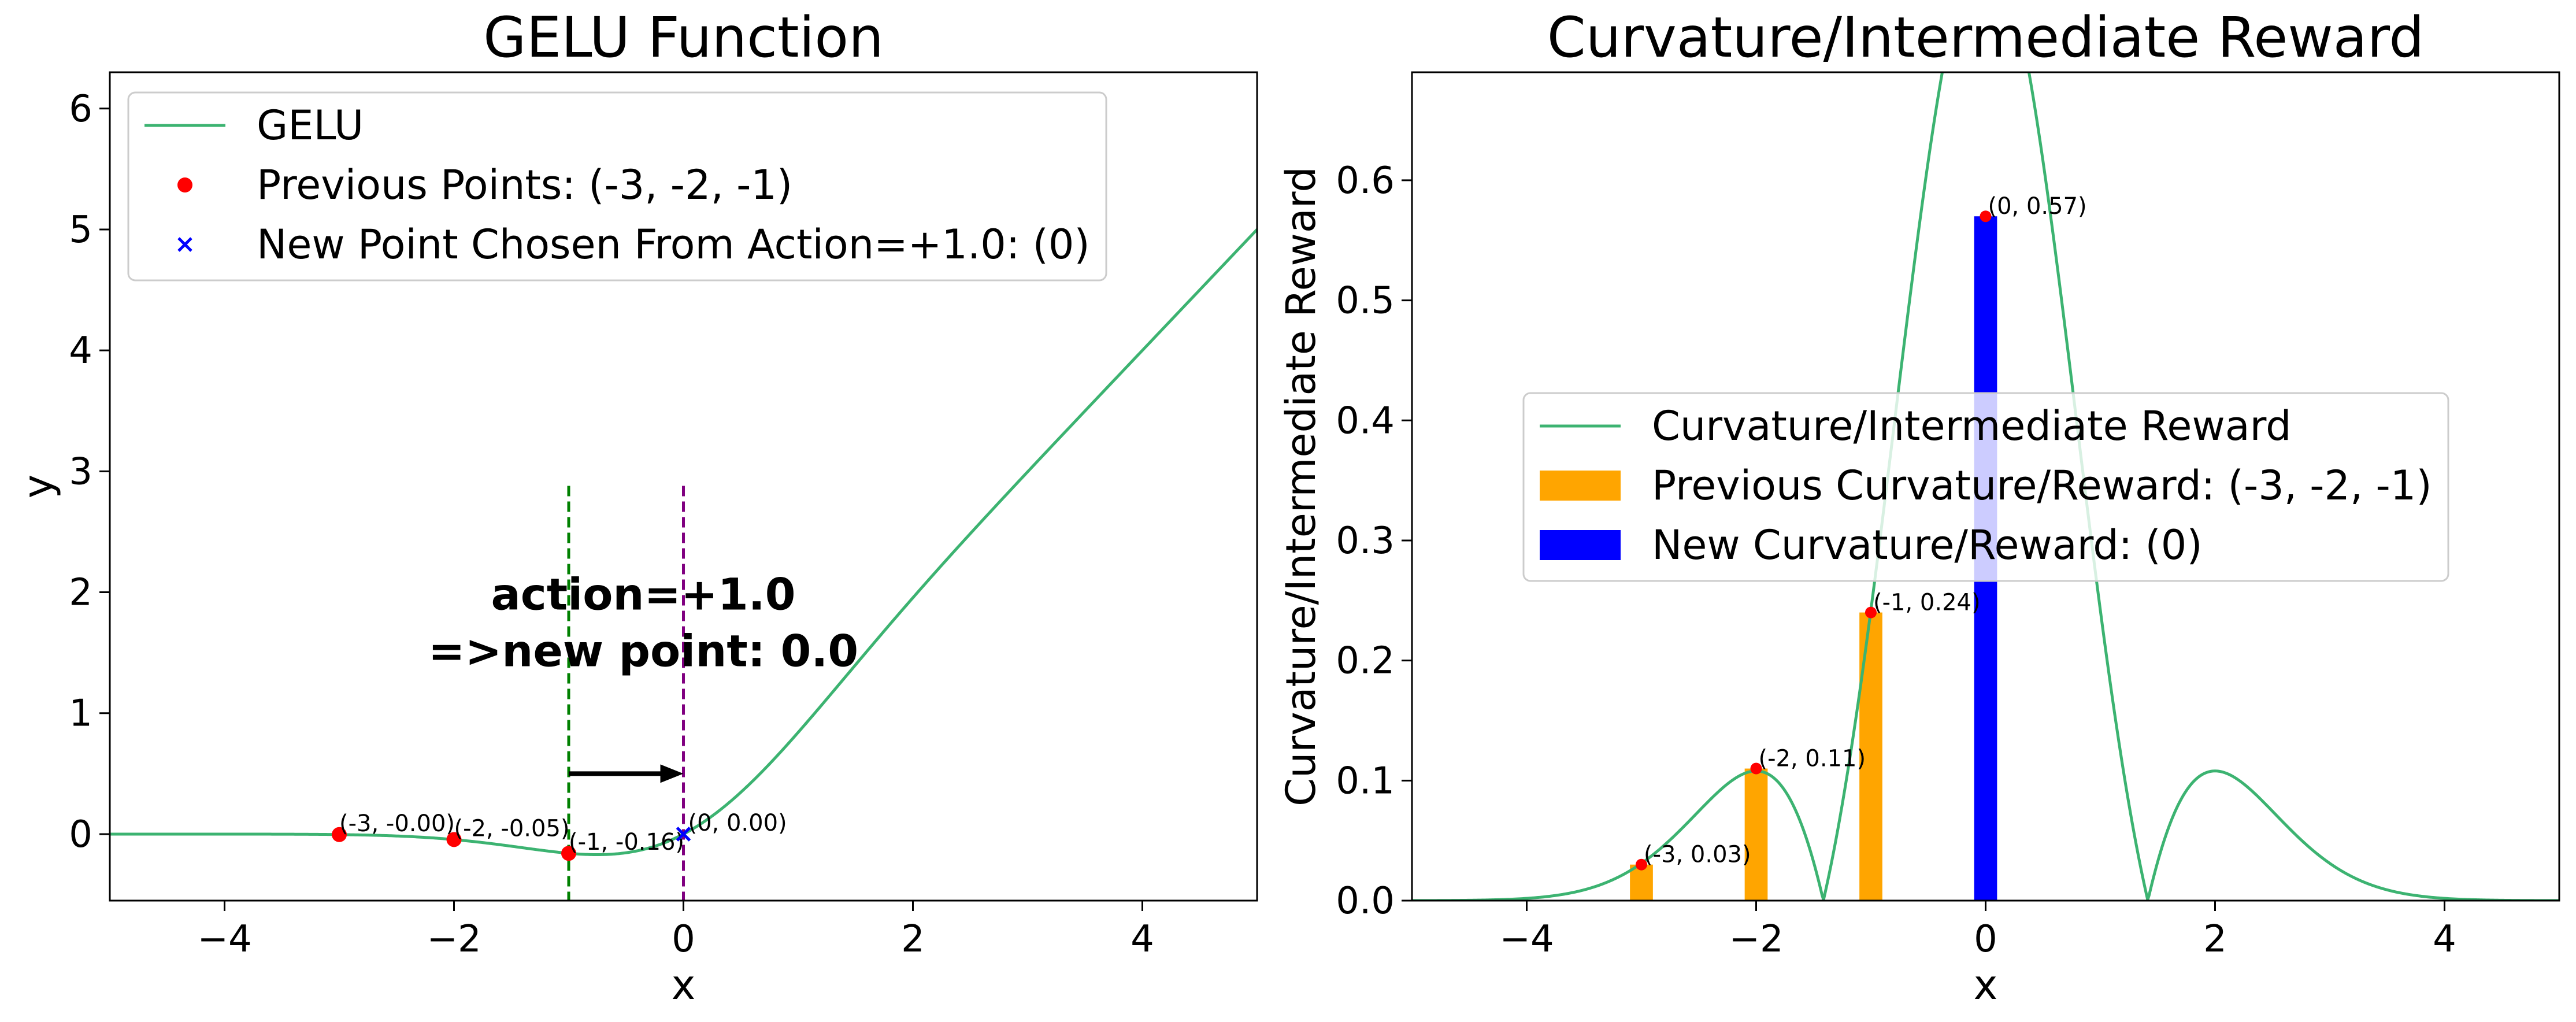  Describe the element at coordinates (1985, 939) in the screenshot. I see `curvature-x-tick-label: 0` at that location.